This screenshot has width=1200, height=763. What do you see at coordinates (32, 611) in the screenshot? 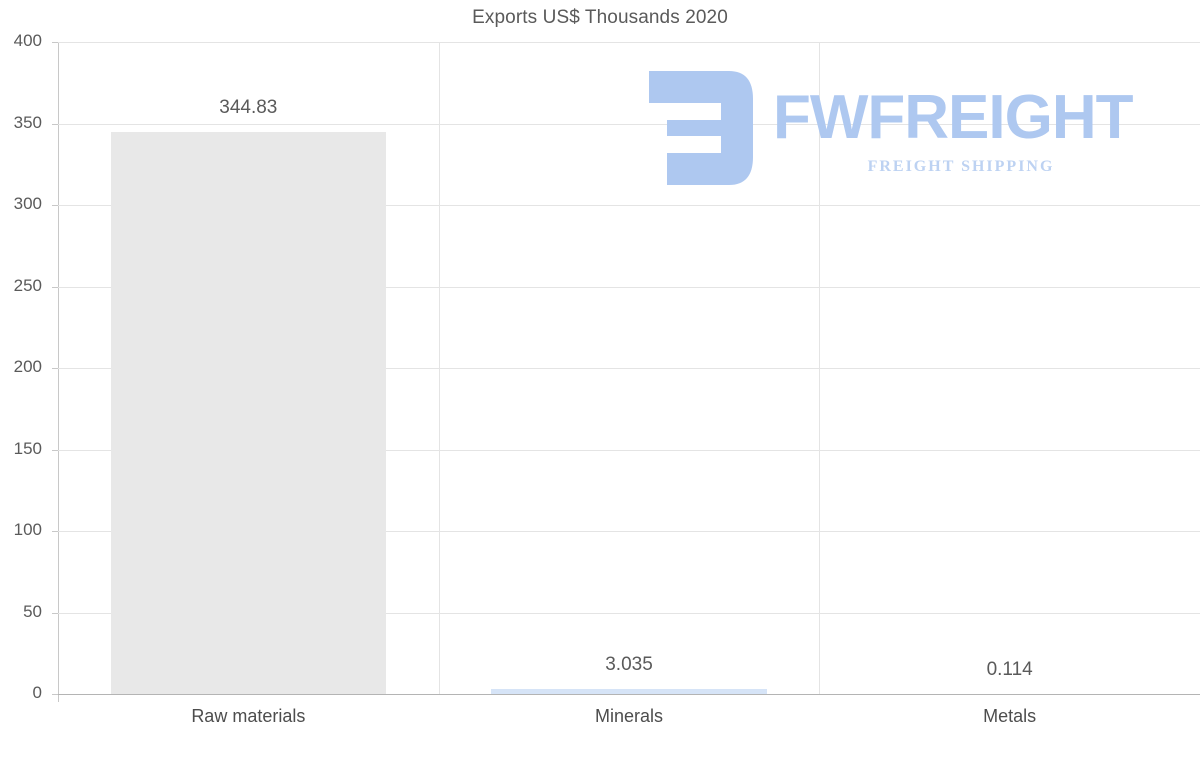
I see `y-axis-tick-label: 50` at bounding box center [32, 611].